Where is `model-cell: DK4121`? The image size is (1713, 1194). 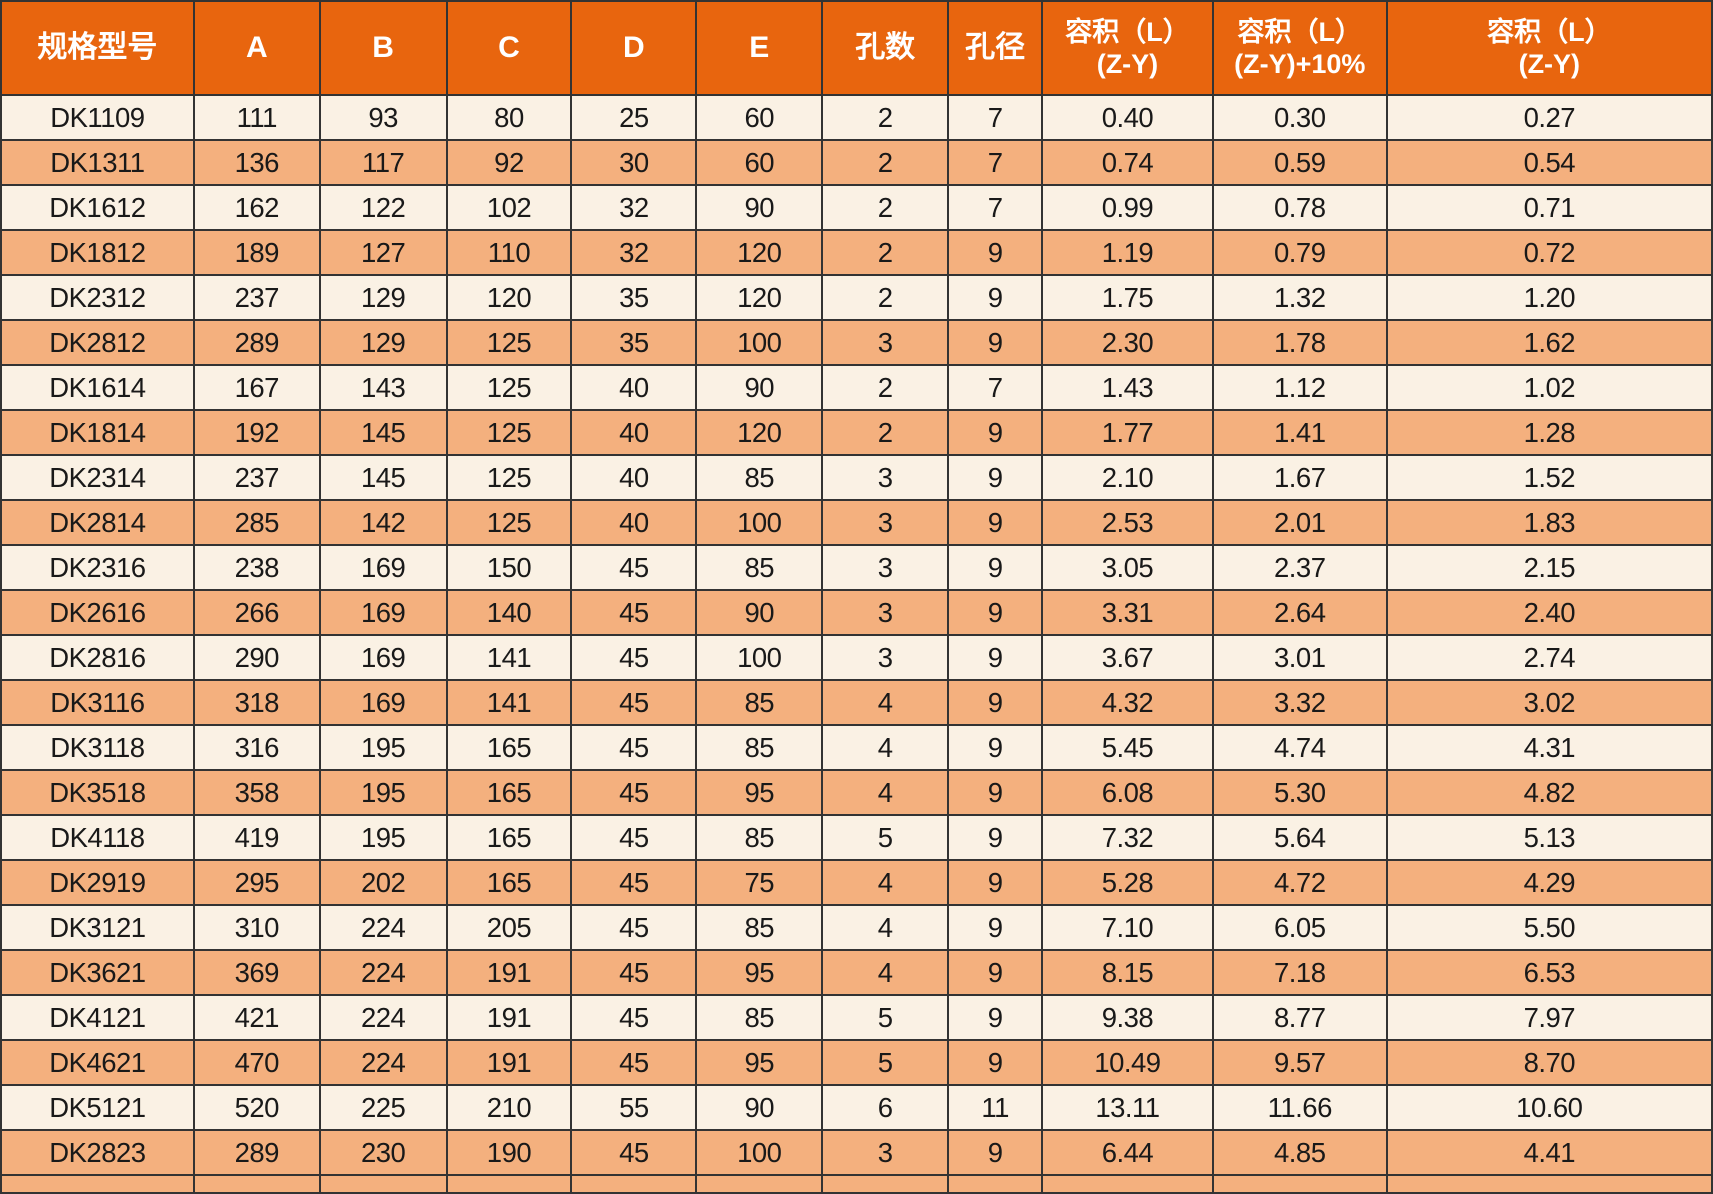 model-cell: DK4121 is located at coordinates (97, 1017).